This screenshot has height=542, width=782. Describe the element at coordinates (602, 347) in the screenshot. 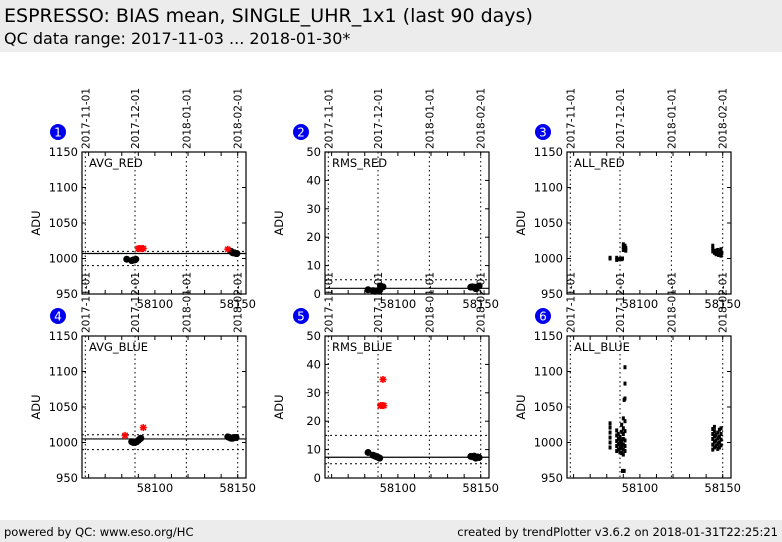

I see `plot-title: ALL_BLUE` at that location.